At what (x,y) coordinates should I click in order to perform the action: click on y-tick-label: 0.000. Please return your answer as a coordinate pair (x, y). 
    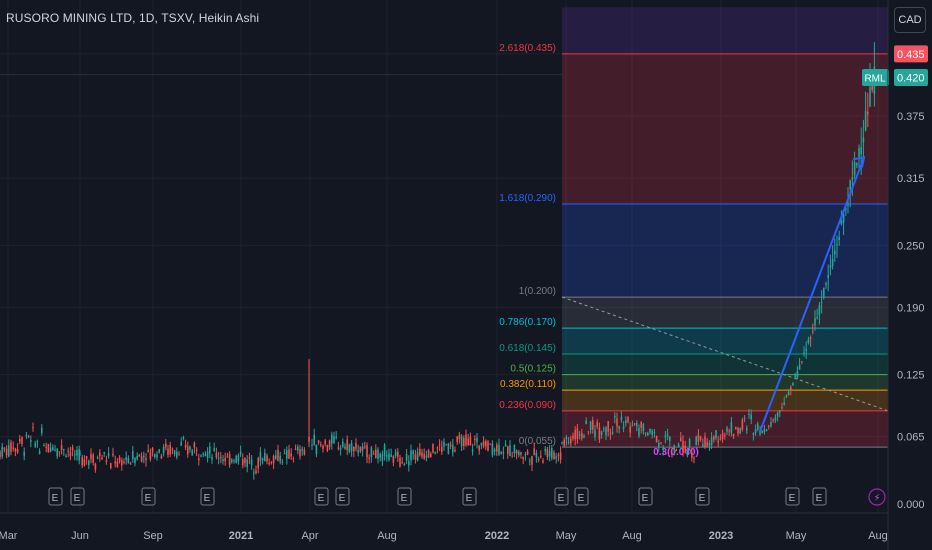
    Looking at the image, I should click on (911, 505).